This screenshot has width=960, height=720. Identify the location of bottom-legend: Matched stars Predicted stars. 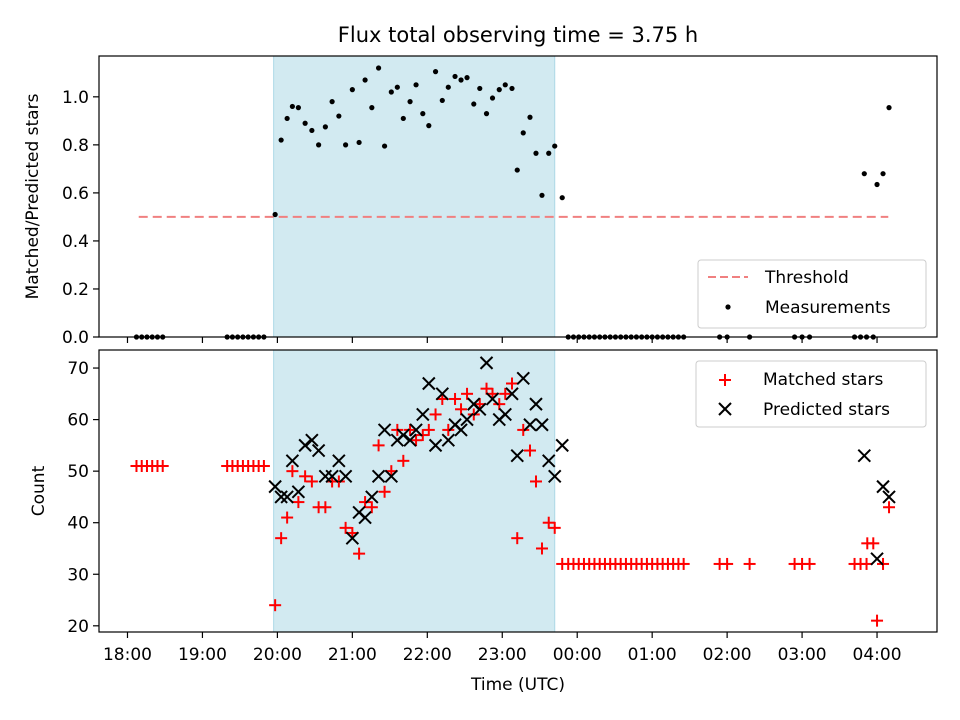
(811, 394).